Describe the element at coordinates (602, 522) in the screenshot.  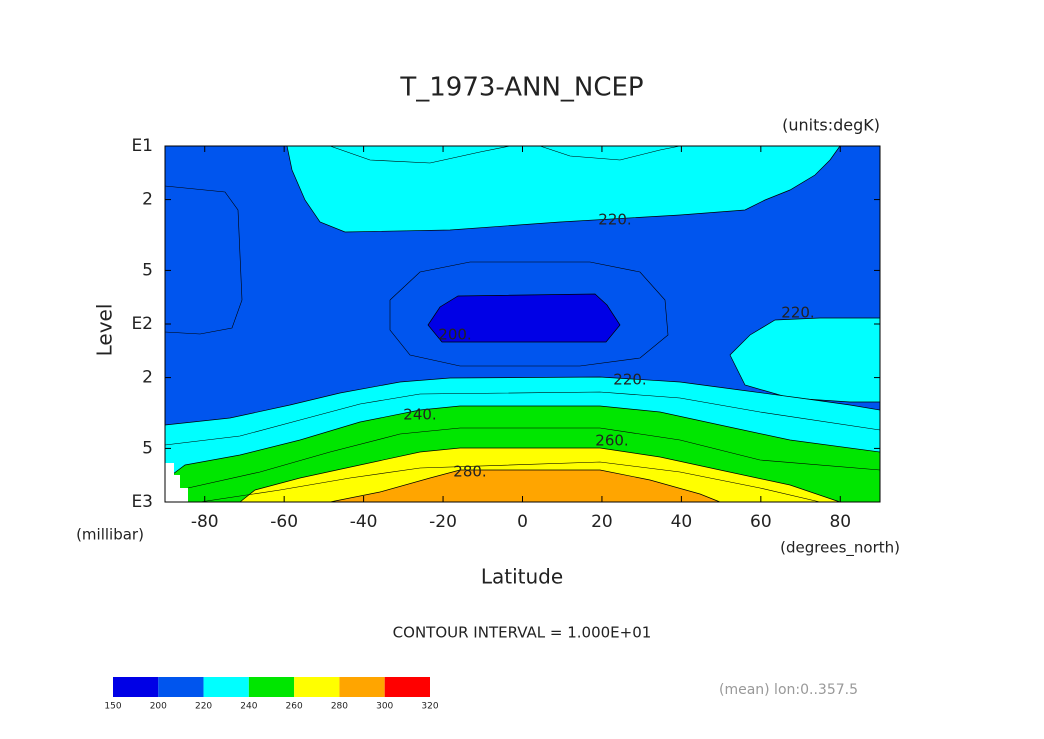
I see `x-tick-label: 20` at that location.